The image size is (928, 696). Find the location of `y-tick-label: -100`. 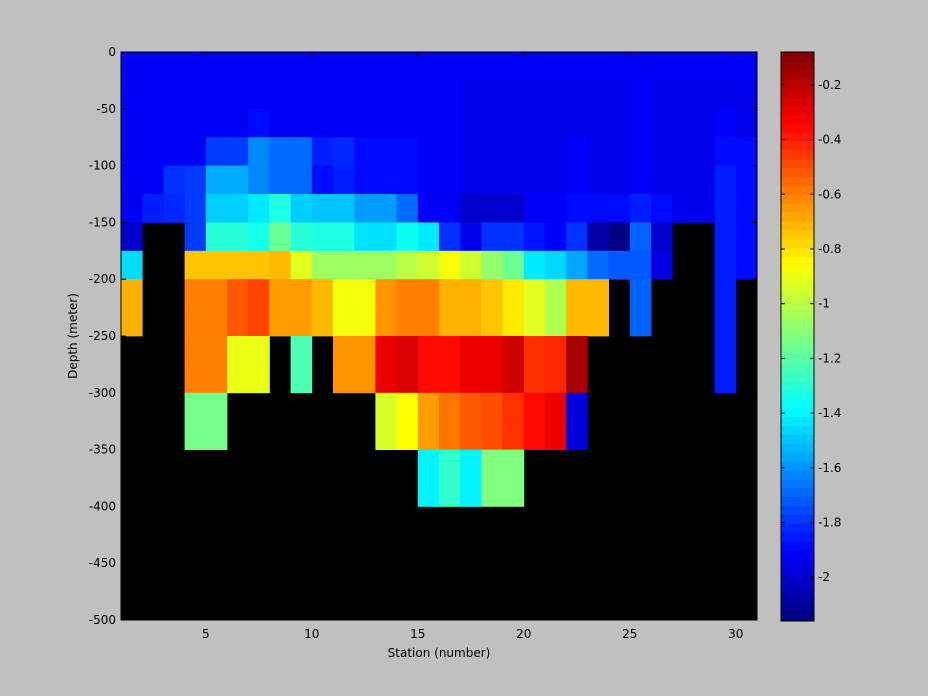

y-tick-label: -100 is located at coordinates (102, 166).